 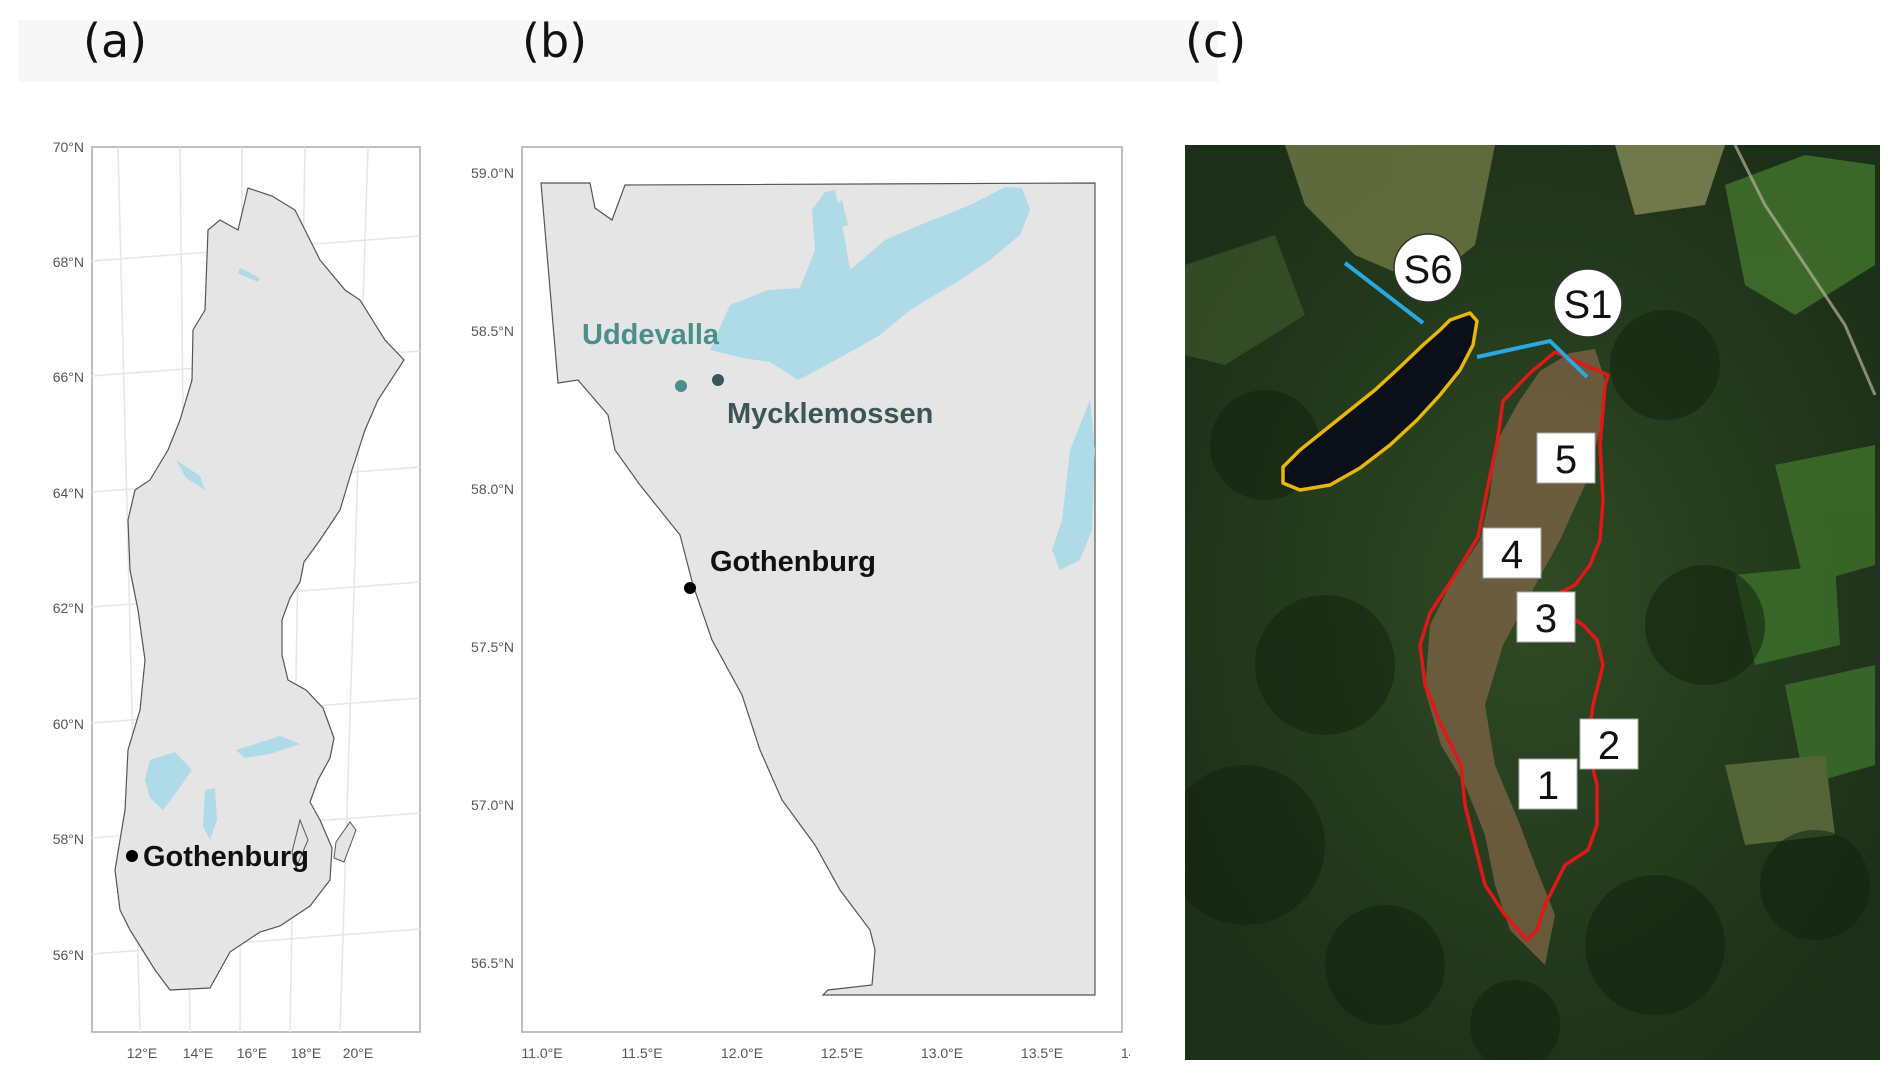 What do you see at coordinates (942, 1053) in the screenshot?
I see `lon-tick: 13.0°E` at bounding box center [942, 1053].